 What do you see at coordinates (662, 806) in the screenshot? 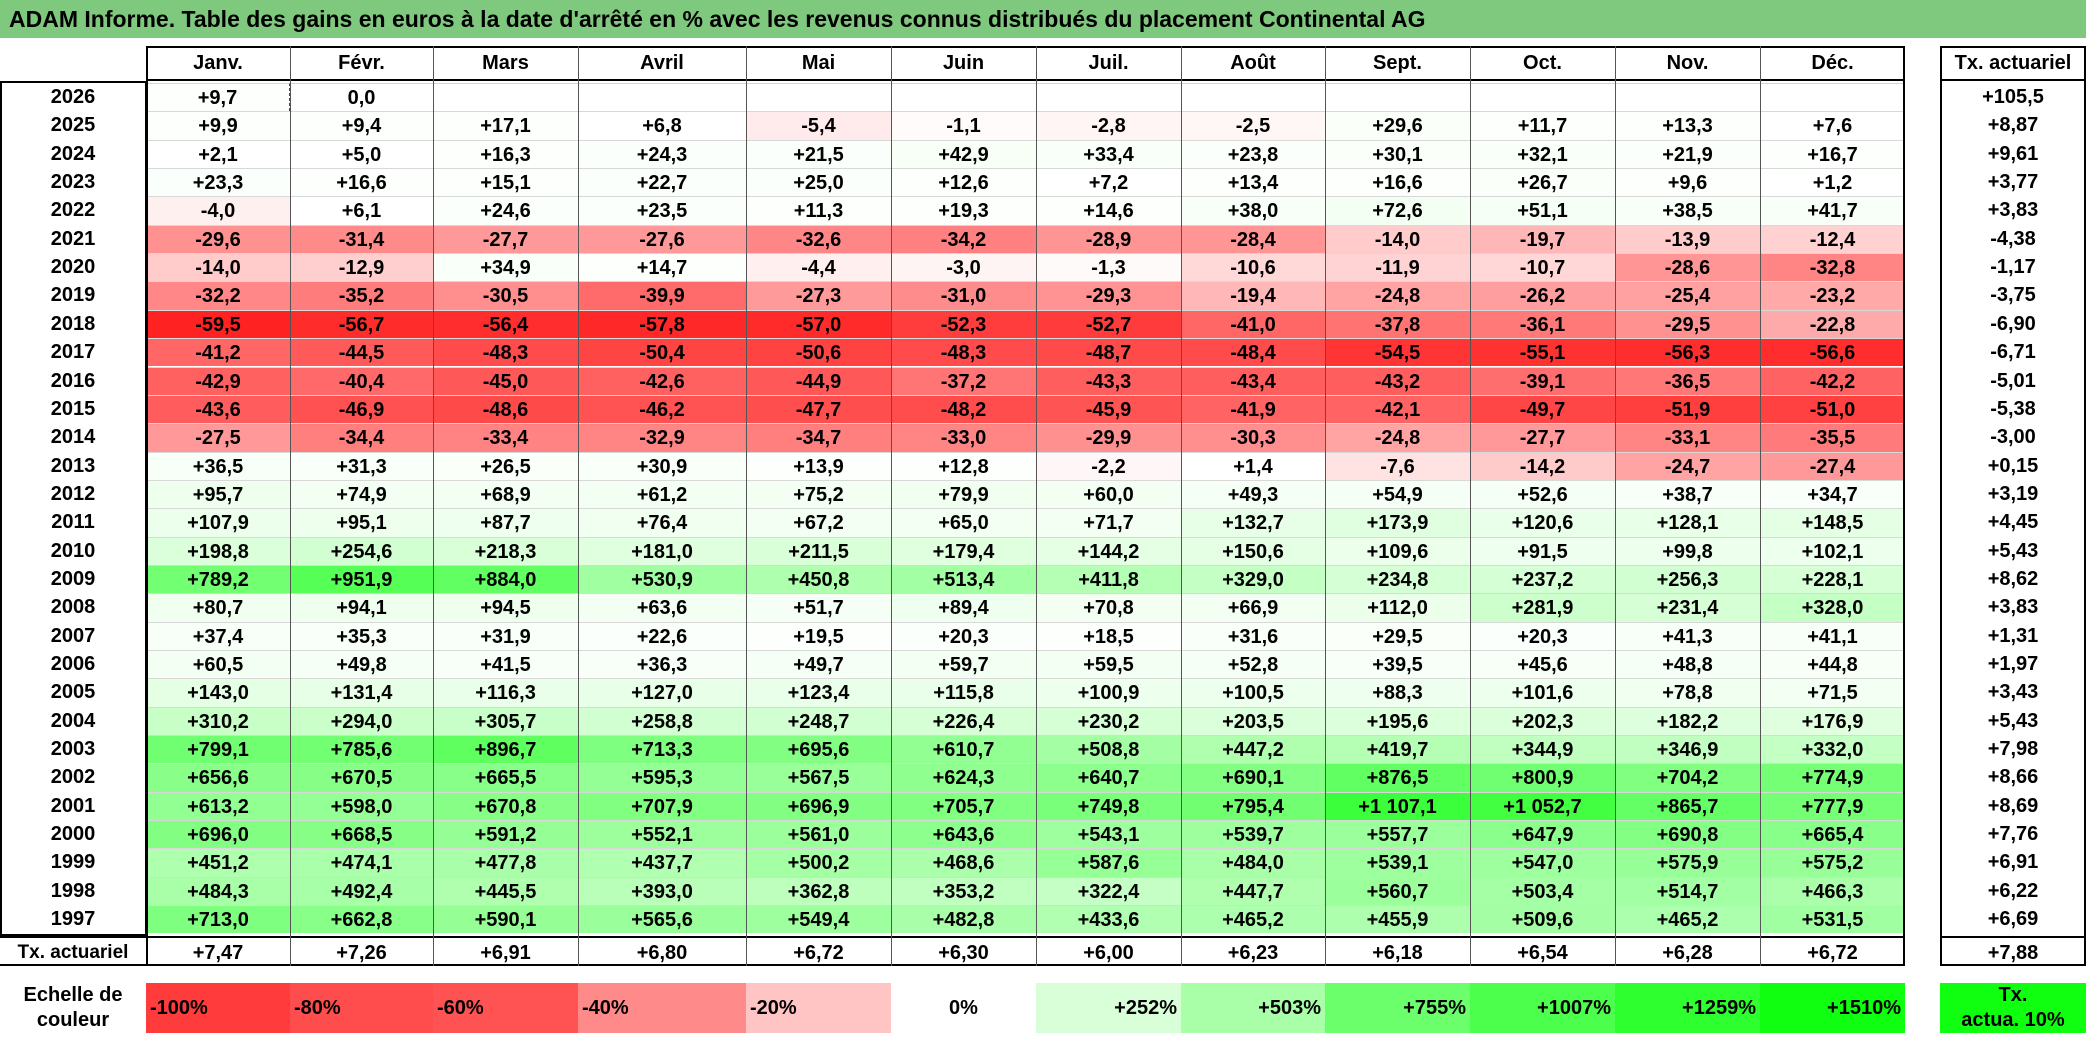
I see `table-cell: +707,9` at bounding box center [662, 806].